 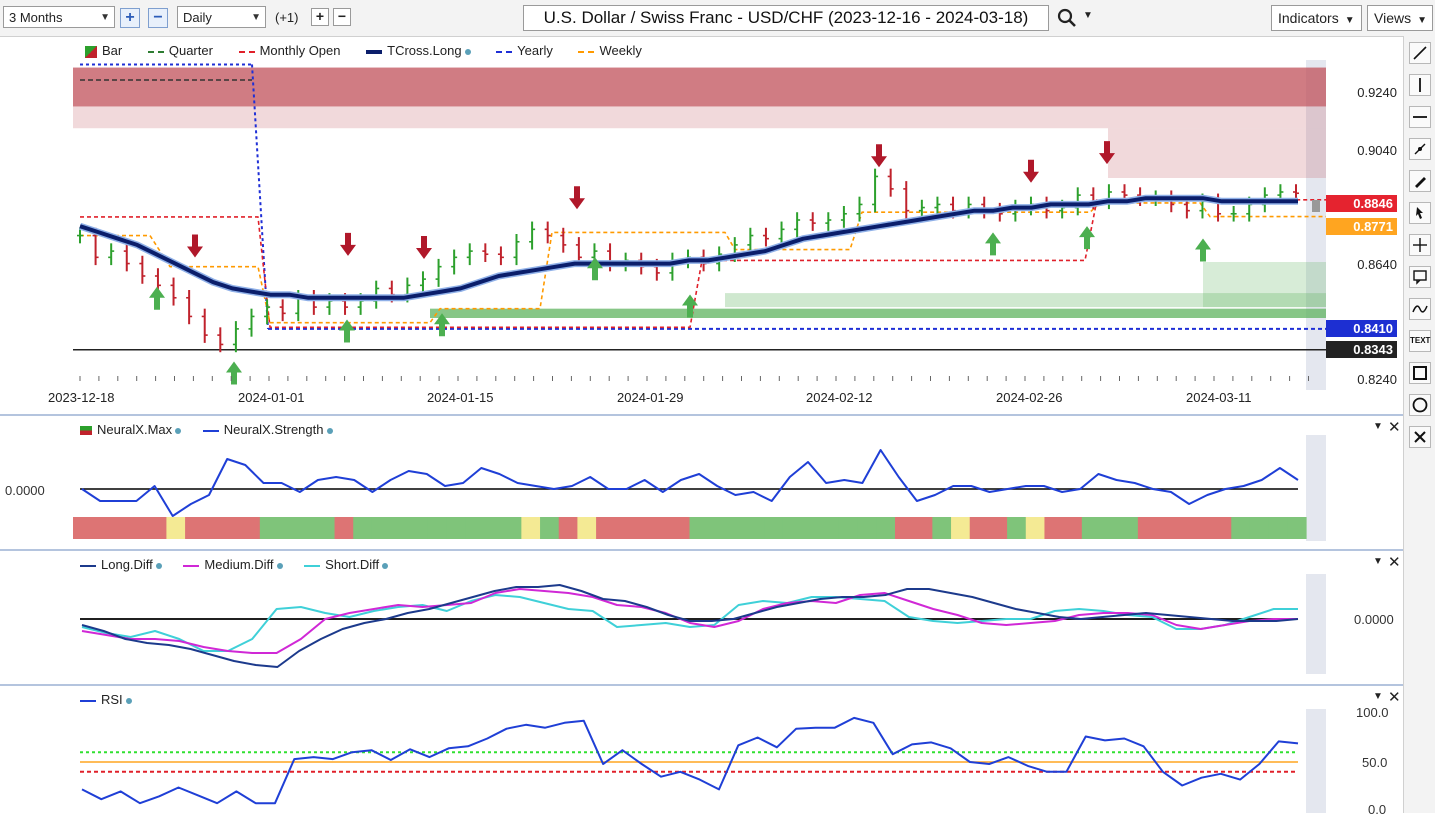 What do you see at coordinates (180, 50) in the screenshot?
I see `legend-quarter: Quarter` at bounding box center [180, 50].